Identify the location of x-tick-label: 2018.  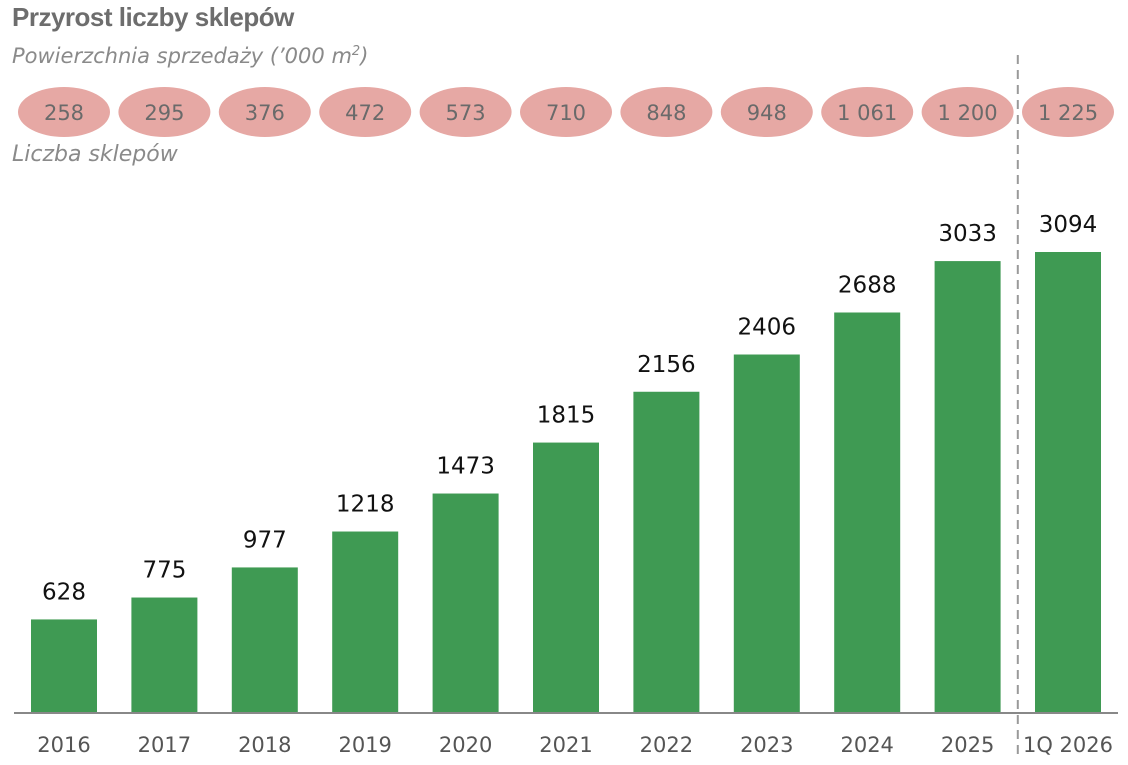
(264, 745).